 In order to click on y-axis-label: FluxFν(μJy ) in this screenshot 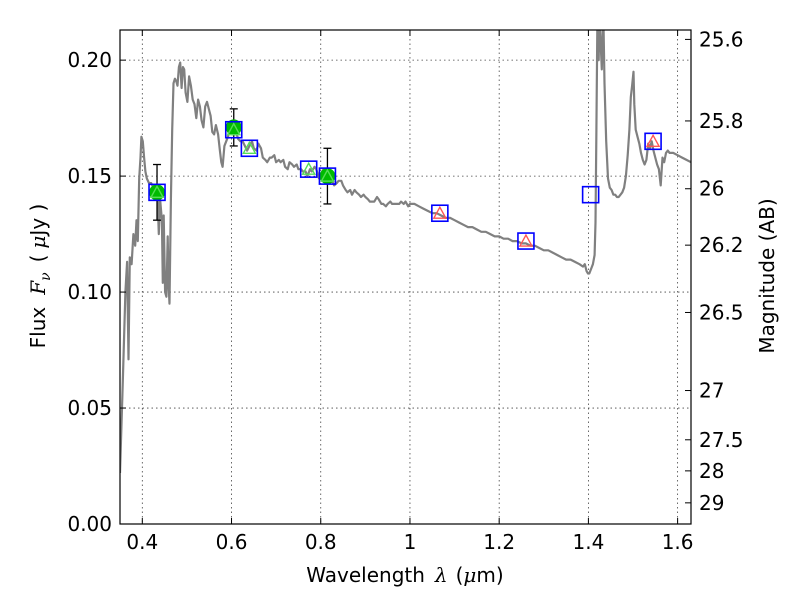, I will do `click(40, 276)`.